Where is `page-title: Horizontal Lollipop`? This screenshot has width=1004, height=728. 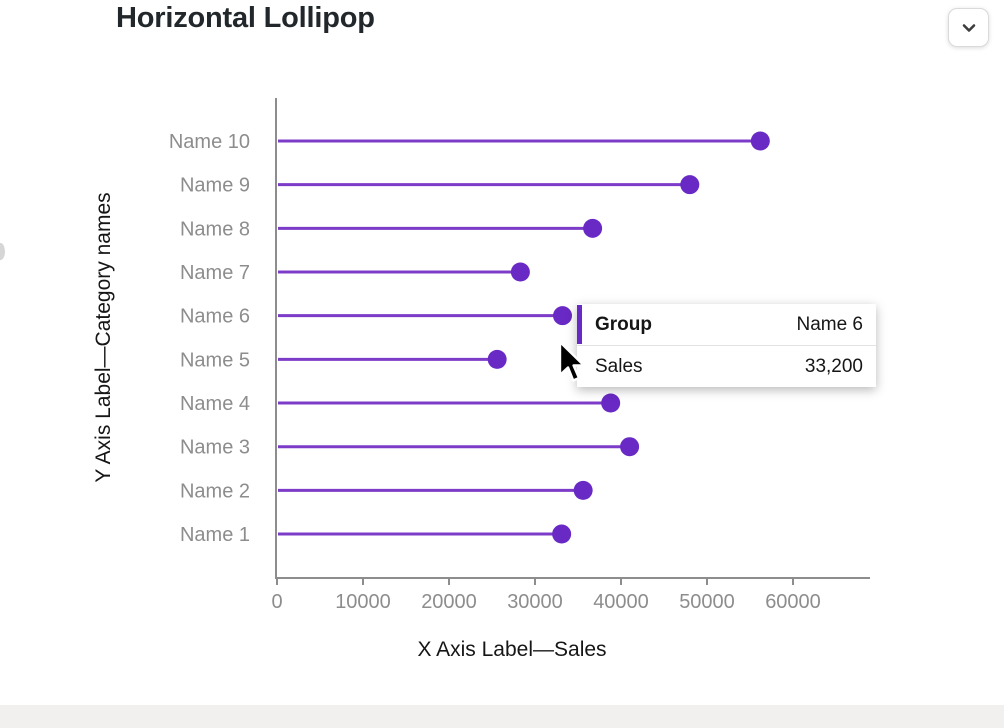 page-title: Horizontal Lollipop is located at coordinates (245, 18).